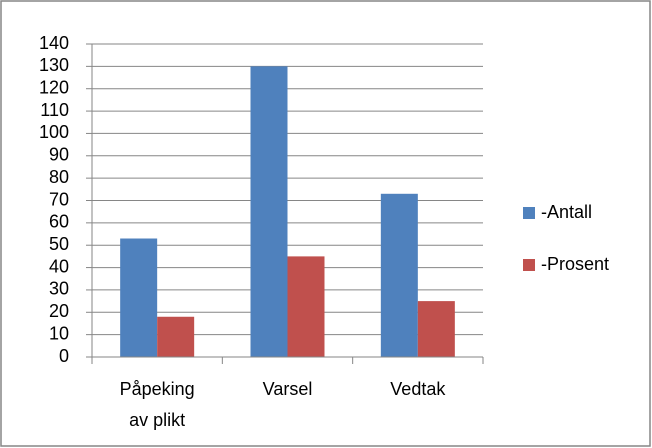 This screenshot has height=448, width=652. I want to click on x-tick-label: Vedtak, so click(418, 389).